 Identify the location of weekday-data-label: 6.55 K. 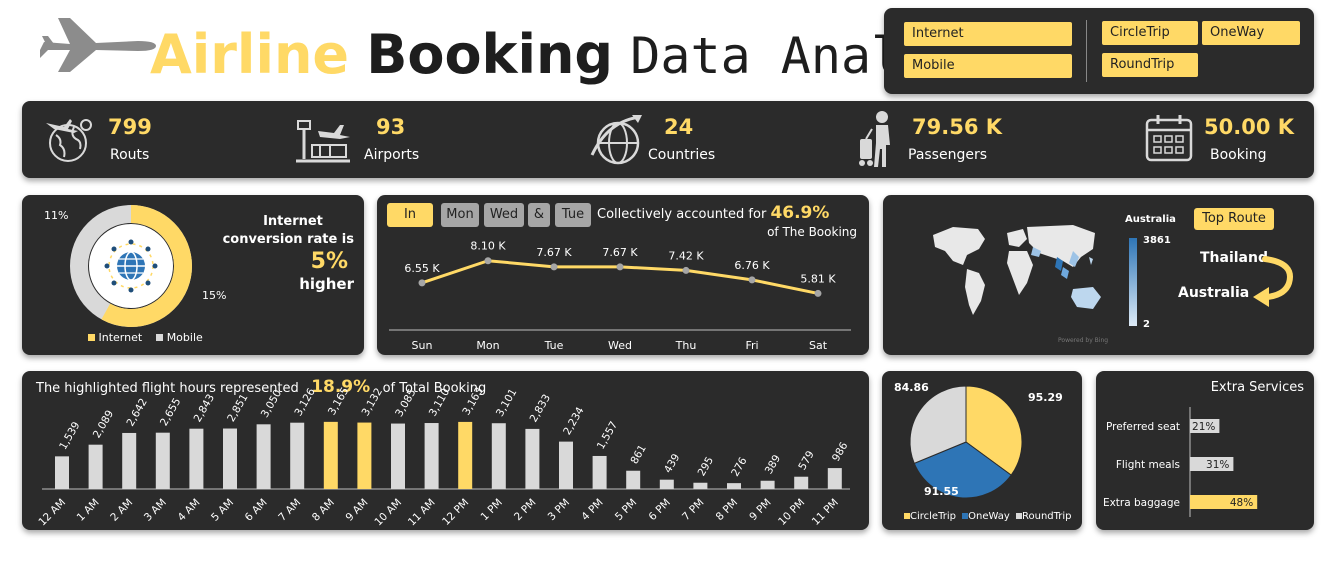
(422, 268).